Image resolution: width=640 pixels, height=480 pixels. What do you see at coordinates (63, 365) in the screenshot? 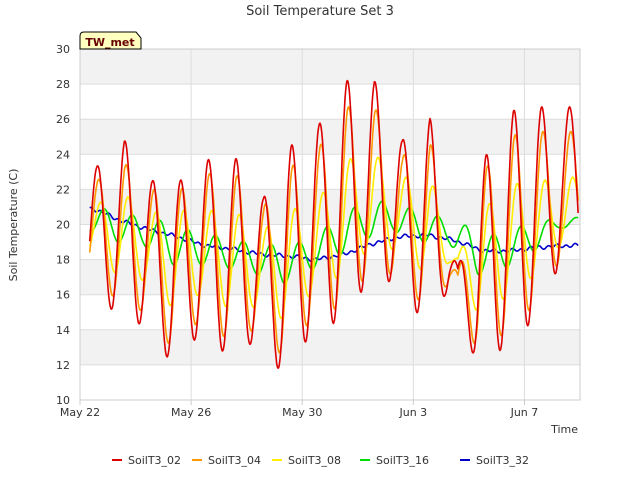
I see `y-tick-label: 12` at bounding box center [63, 365].